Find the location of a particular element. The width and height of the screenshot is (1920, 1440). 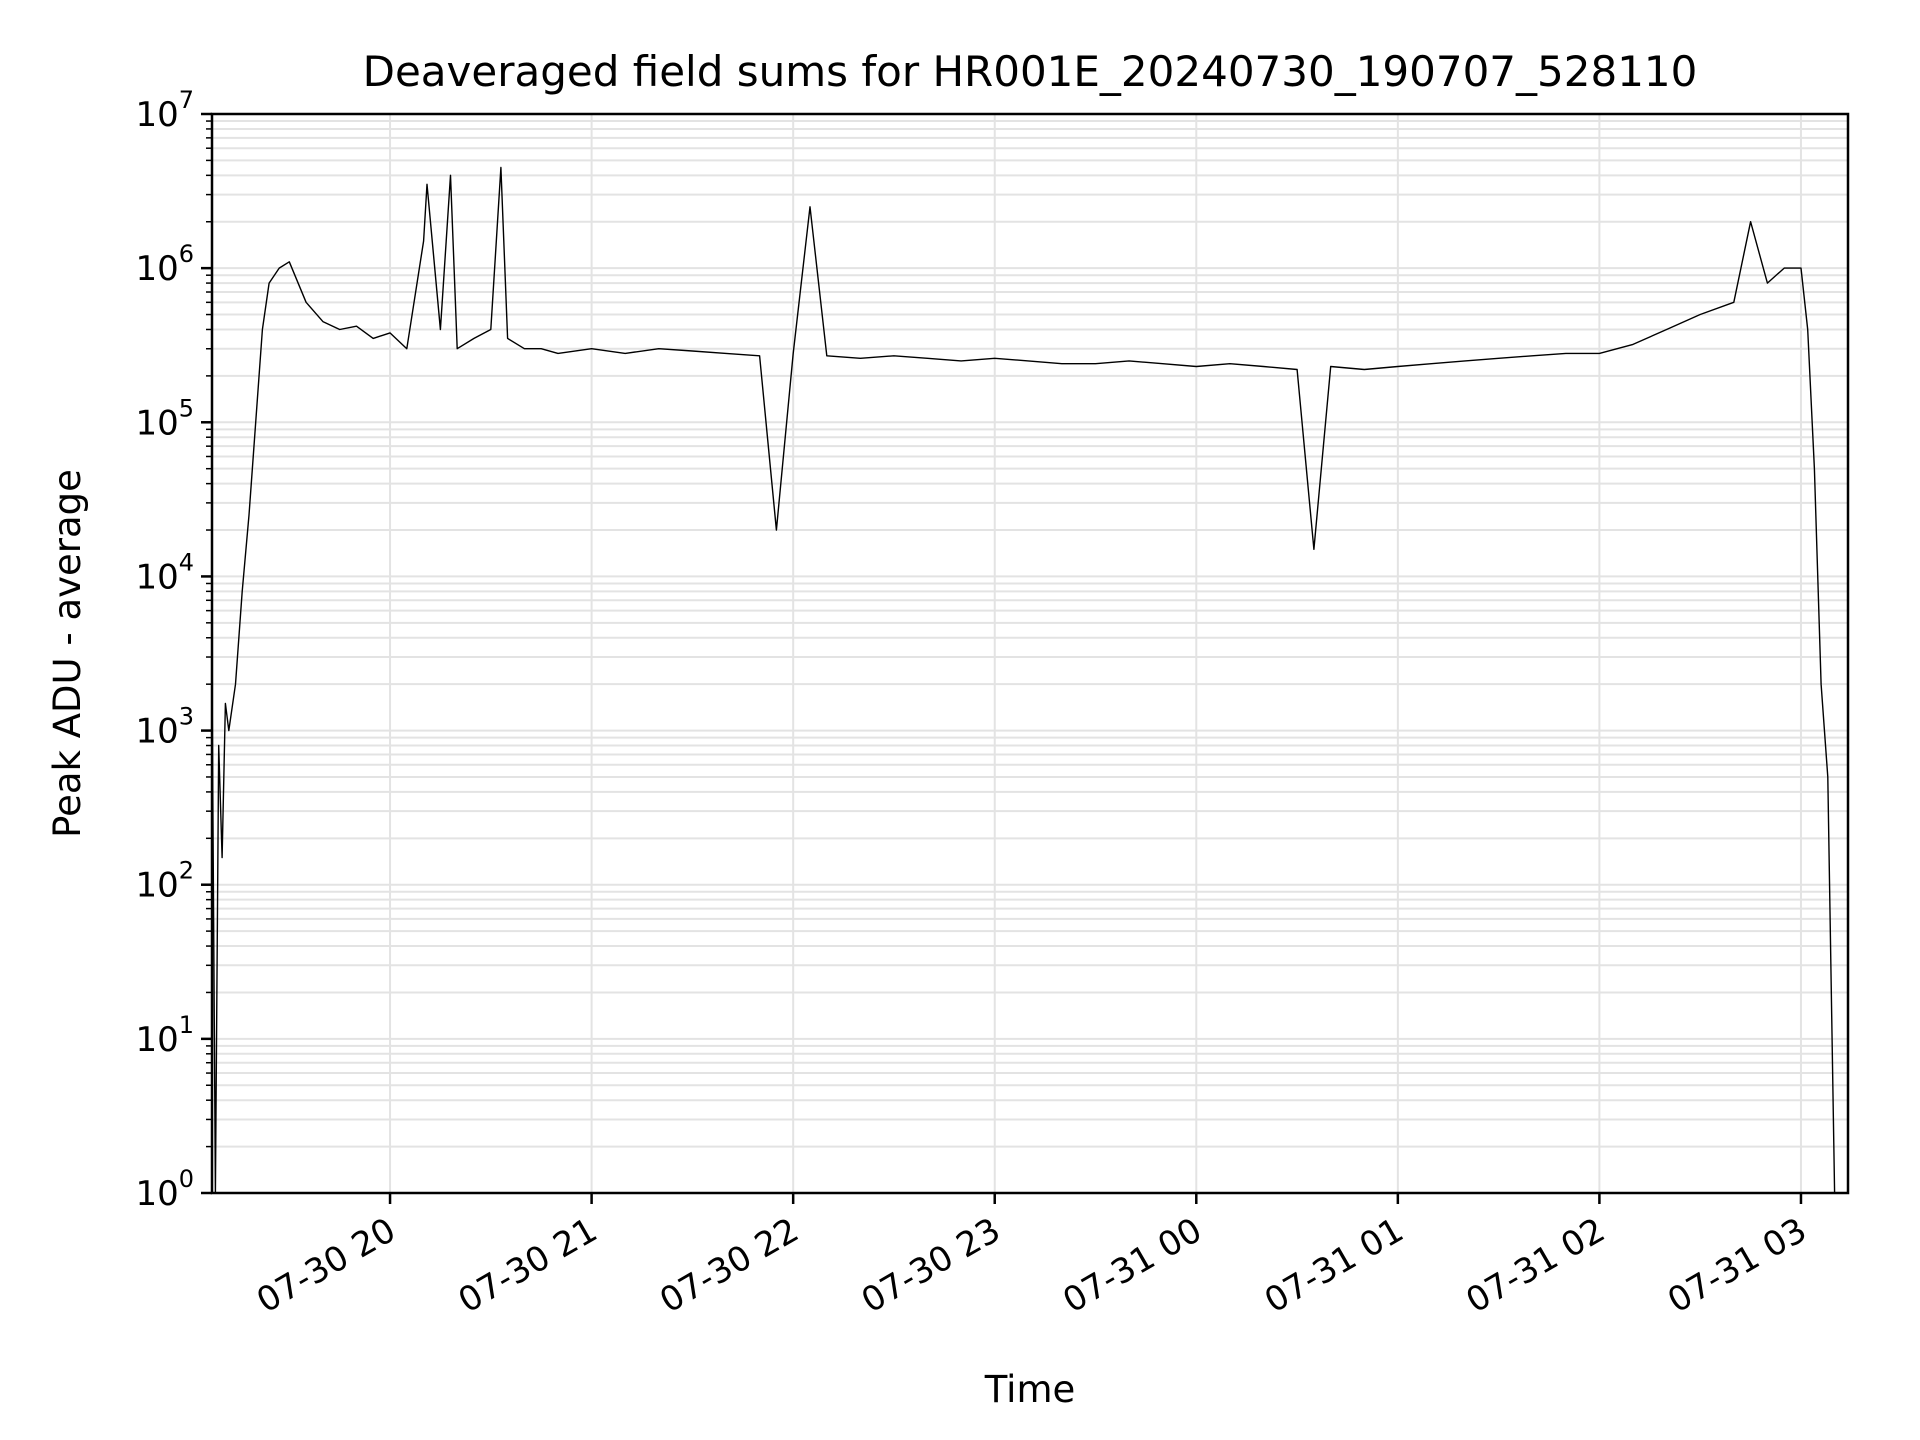

y-tick-label: 10⁴ is located at coordinates (164, 572).